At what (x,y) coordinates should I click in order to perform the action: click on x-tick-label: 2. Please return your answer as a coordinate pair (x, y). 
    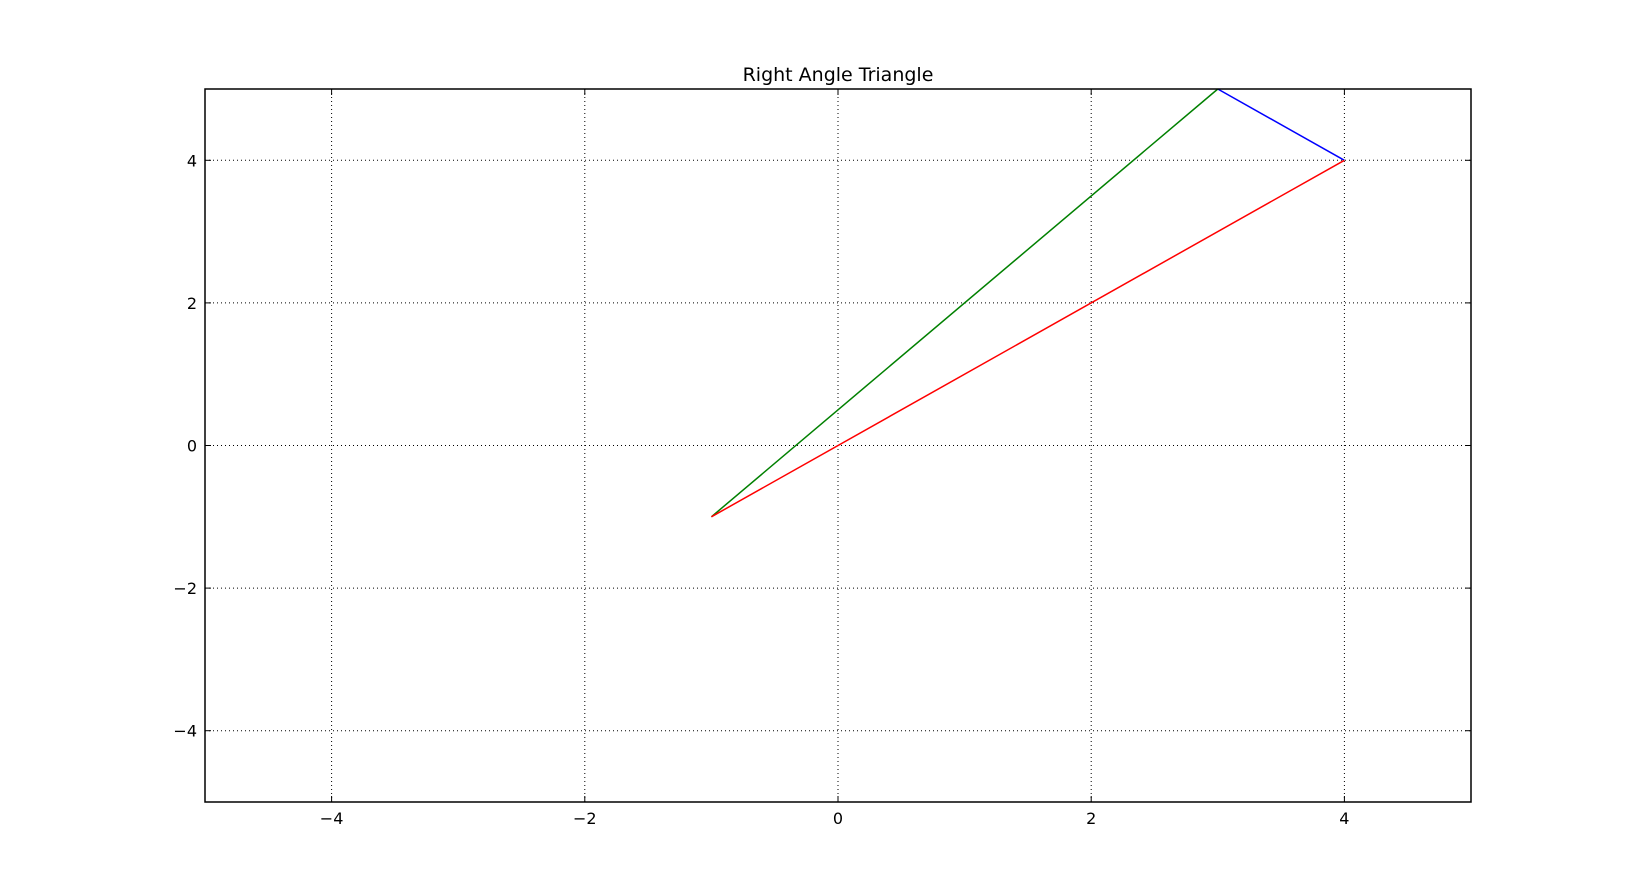
    Looking at the image, I should click on (1091, 818).